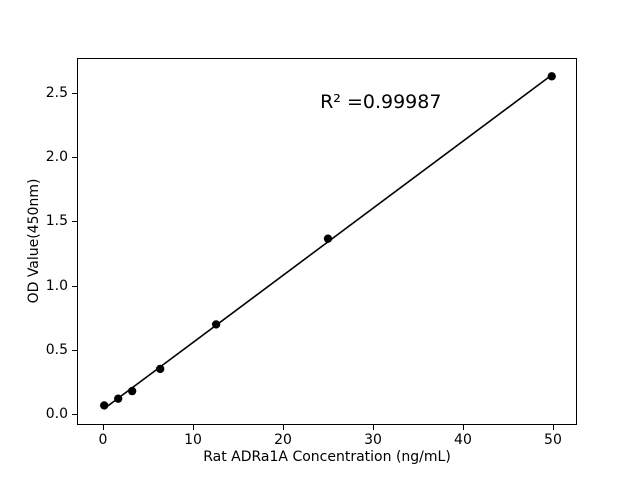 The width and height of the screenshot is (640, 480). What do you see at coordinates (56, 350) in the screenshot?
I see `y-tick-label: 0.5` at bounding box center [56, 350].